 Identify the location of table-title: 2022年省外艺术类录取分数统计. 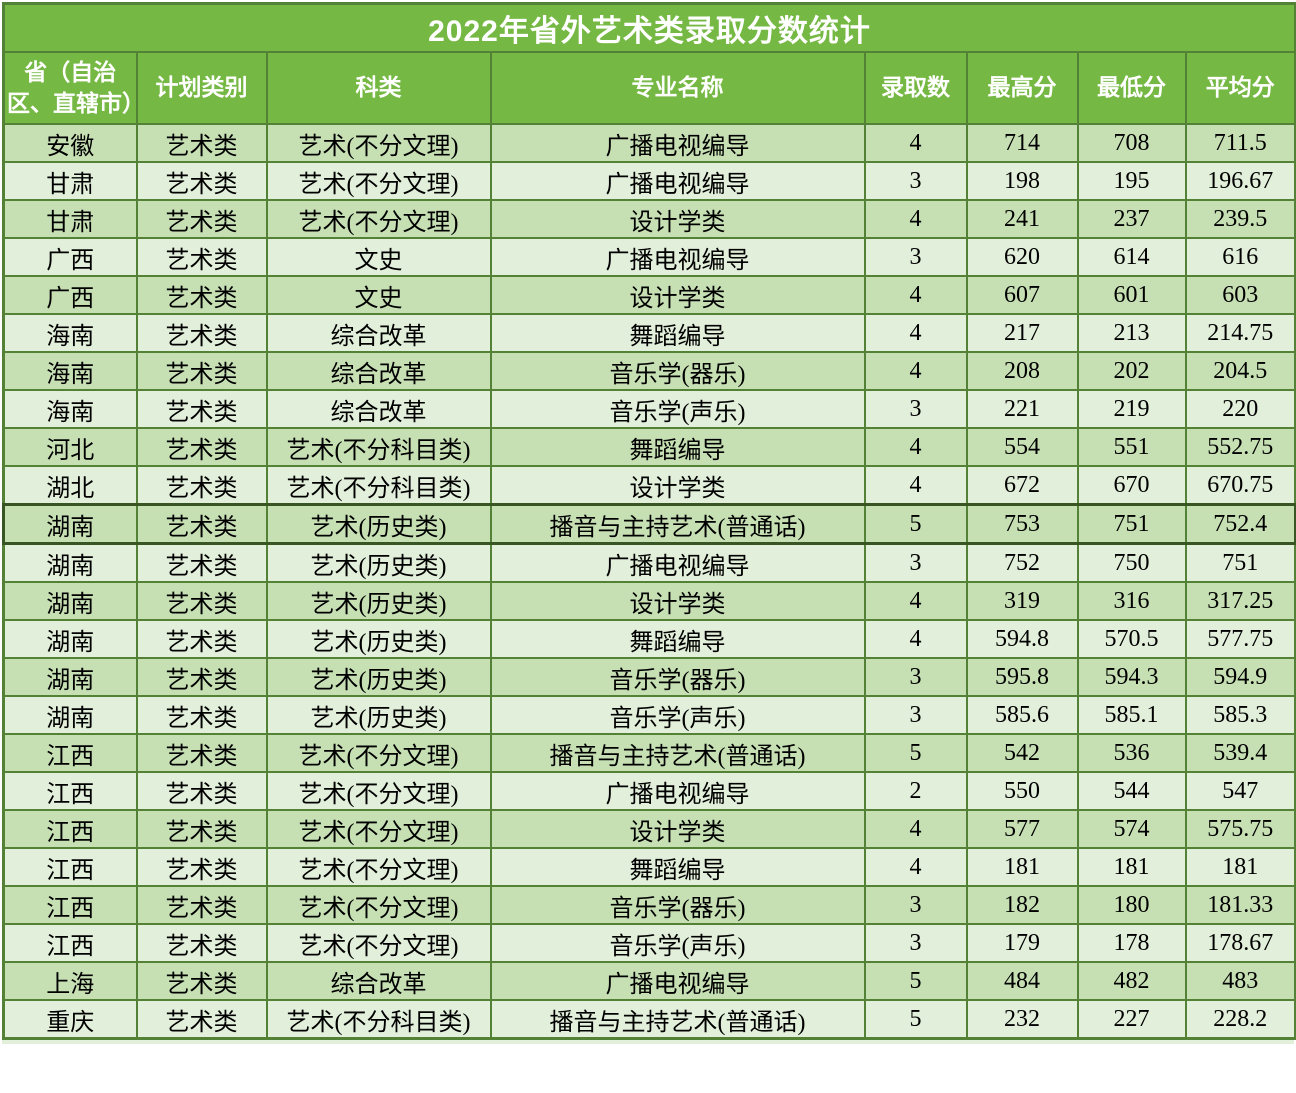
(649, 27).